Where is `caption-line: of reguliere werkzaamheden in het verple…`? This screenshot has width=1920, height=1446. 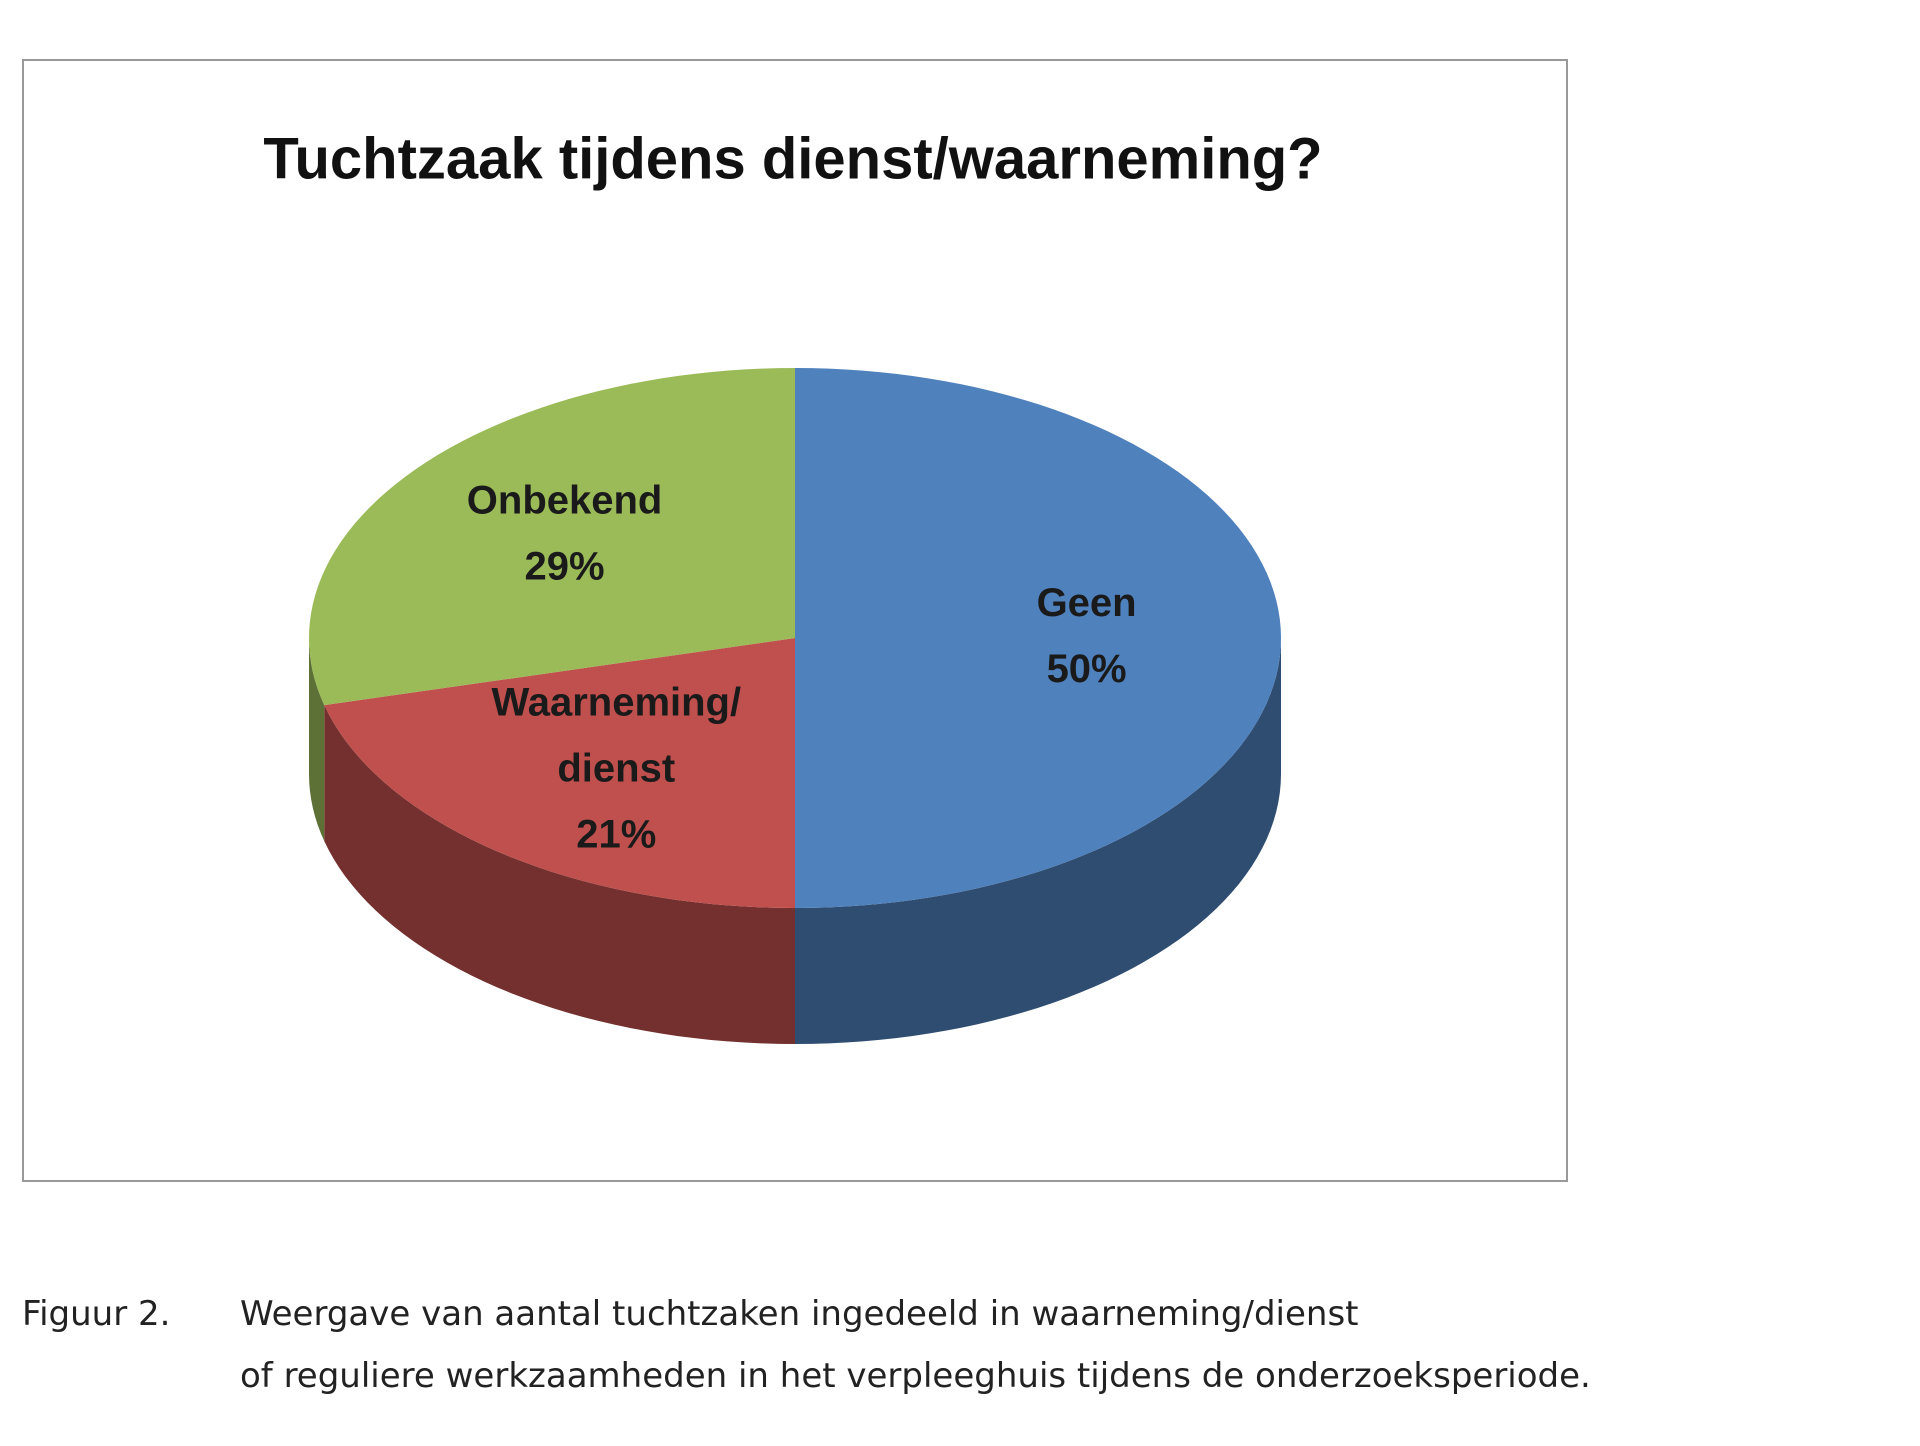
caption-line: of reguliere werkzaamheden in het verple… is located at coordinates (915, 1376).